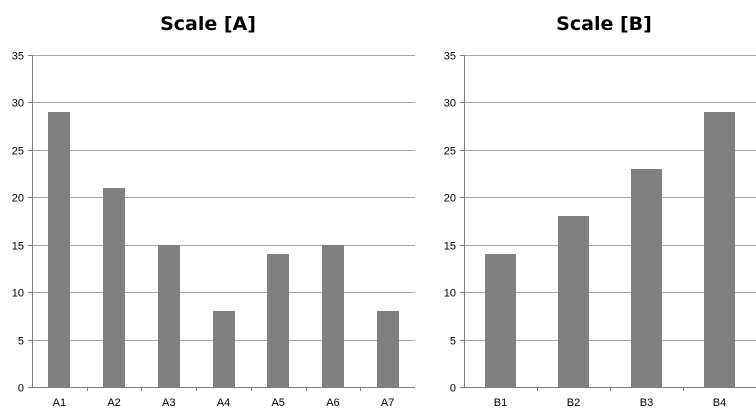  What do you see at coordinates (604, 24) in the screenshot?
I see `chart-title: Scale [B]` at bounding box center [604, 24].